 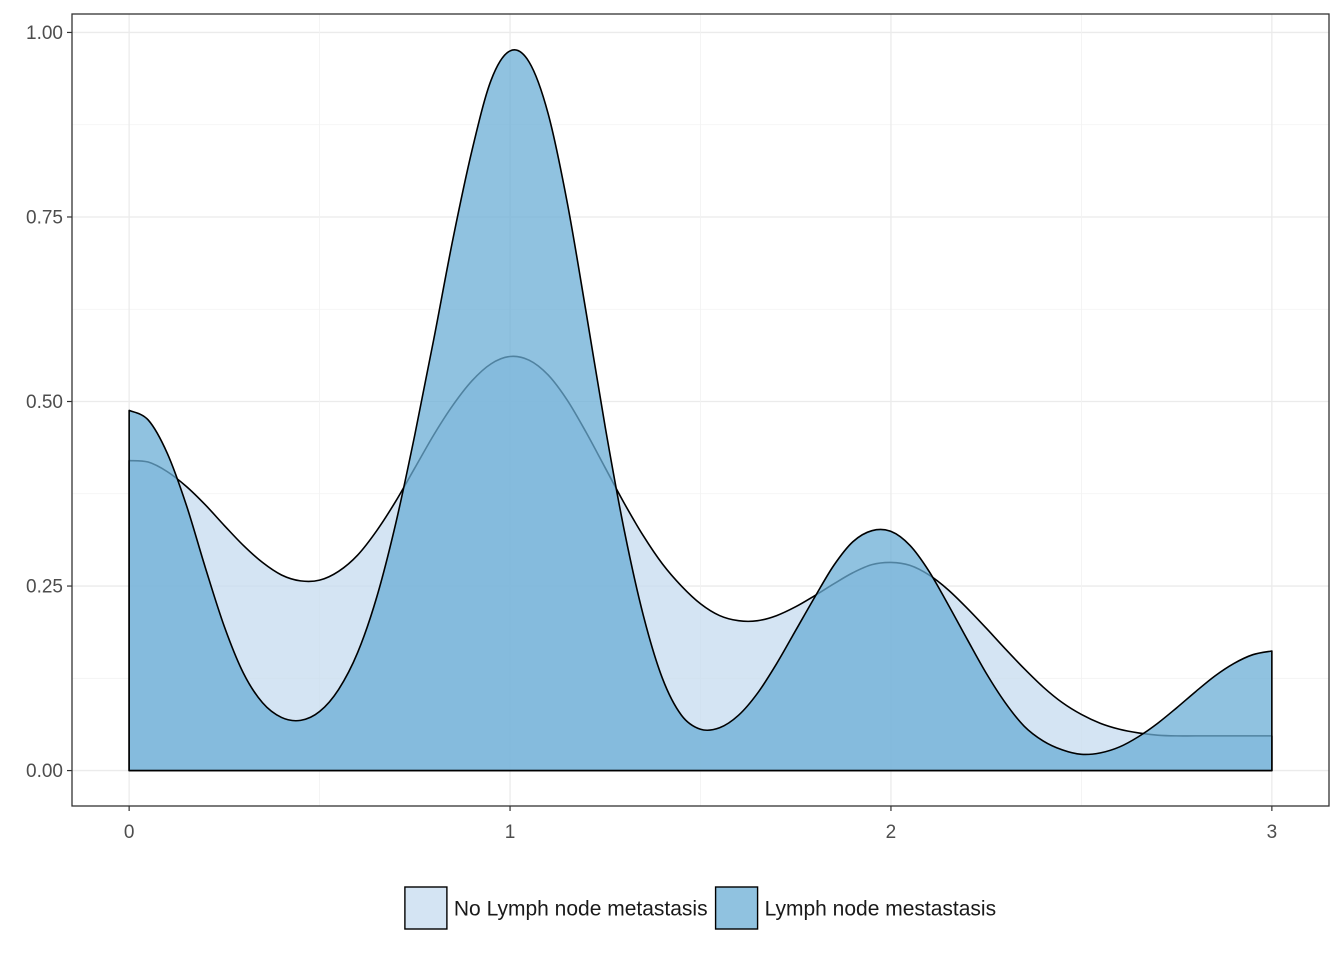 I want to click on y-tick-label: 0.00, so click(x=44, y=771).